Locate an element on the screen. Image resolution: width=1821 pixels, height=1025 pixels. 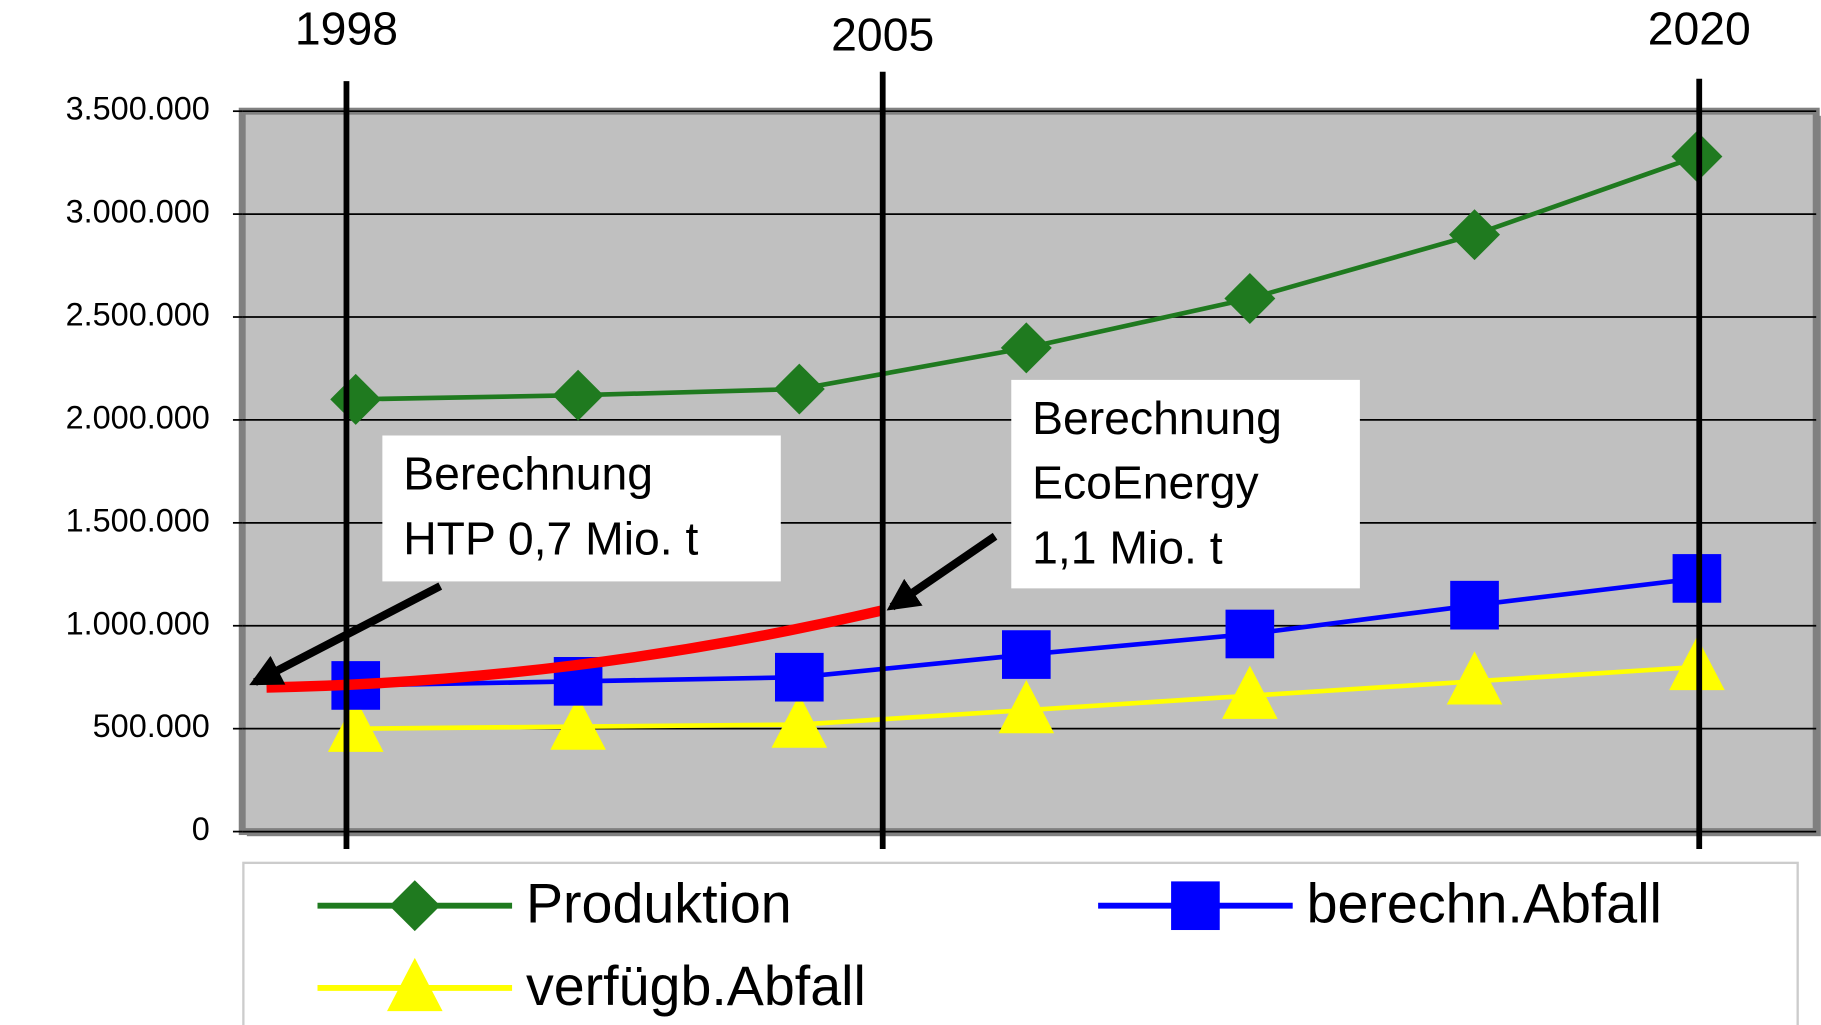
legend-label: Produktion is located at coordinates (659, 904).